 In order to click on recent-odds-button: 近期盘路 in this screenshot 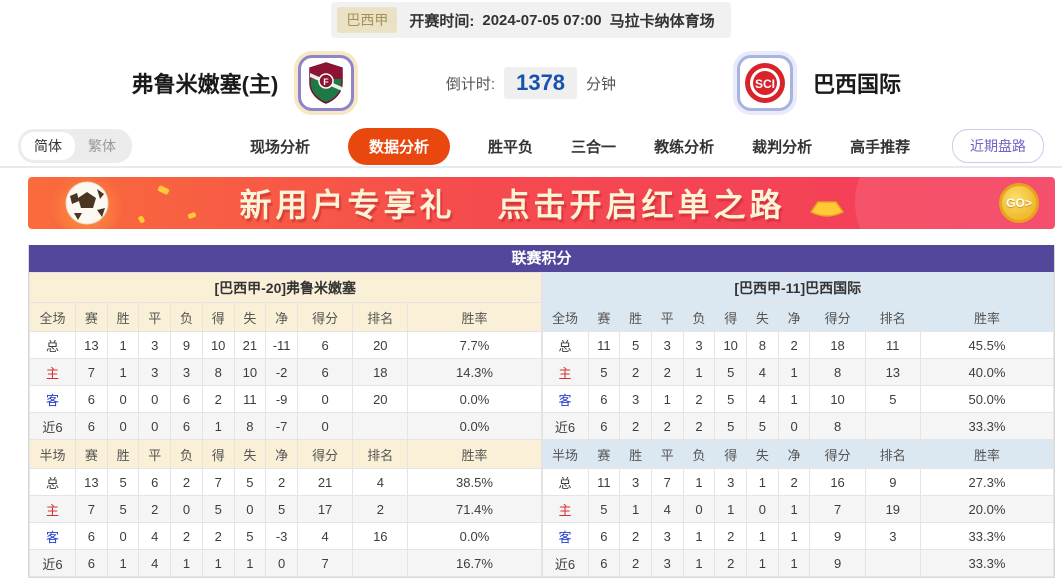, I will do `click(998, 146)`.